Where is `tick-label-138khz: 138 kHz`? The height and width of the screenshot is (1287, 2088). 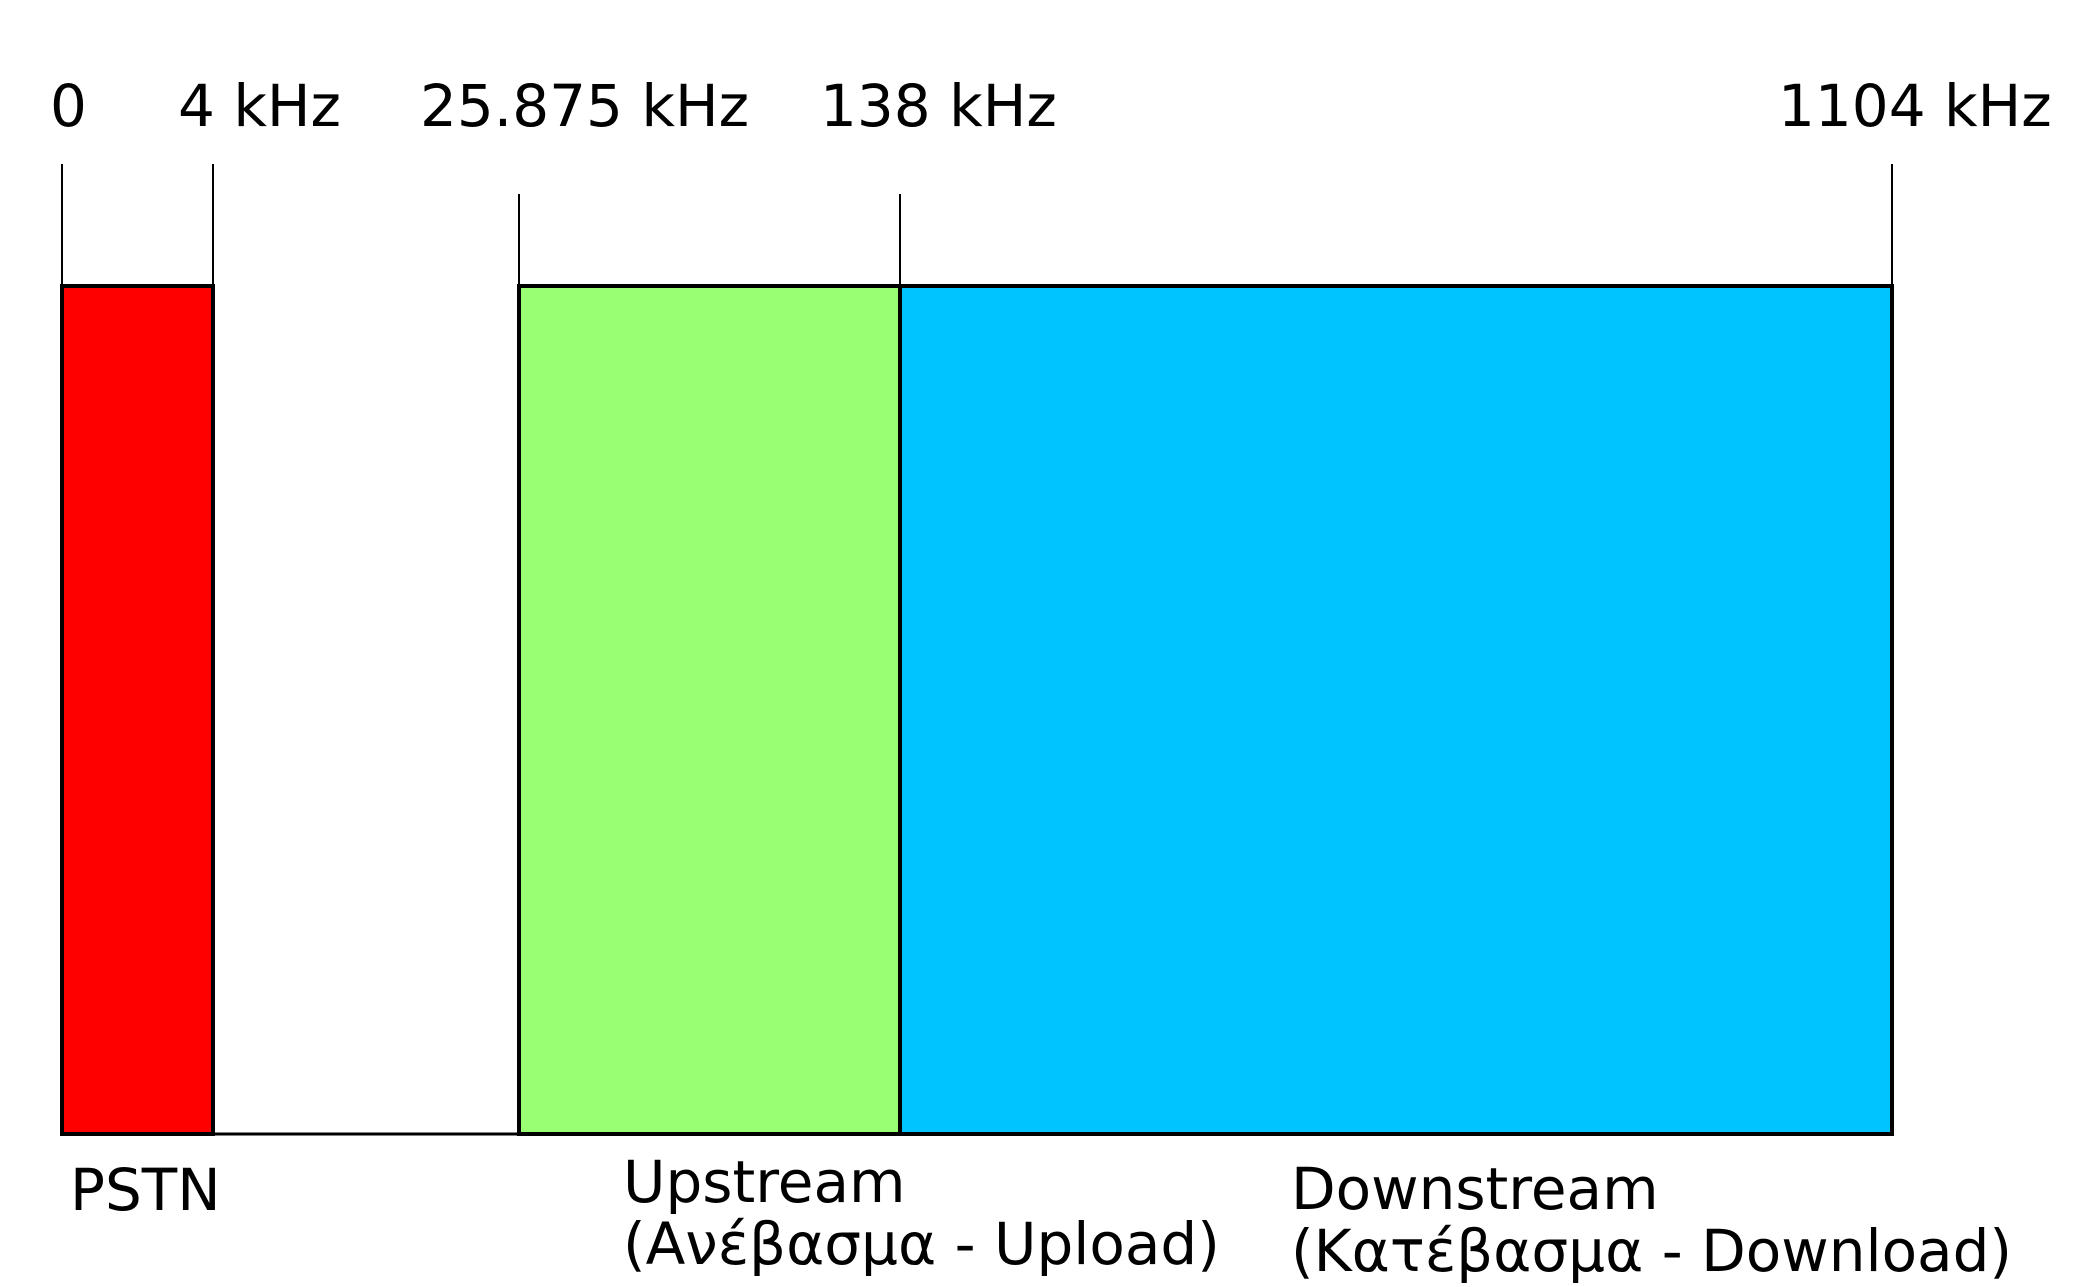 tick-label-138khz: 138 kHz is located at coordinates (938, 106).